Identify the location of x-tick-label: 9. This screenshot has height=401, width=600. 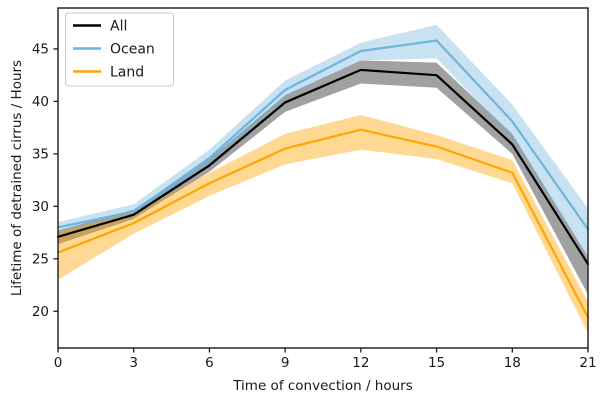
(285, 363).